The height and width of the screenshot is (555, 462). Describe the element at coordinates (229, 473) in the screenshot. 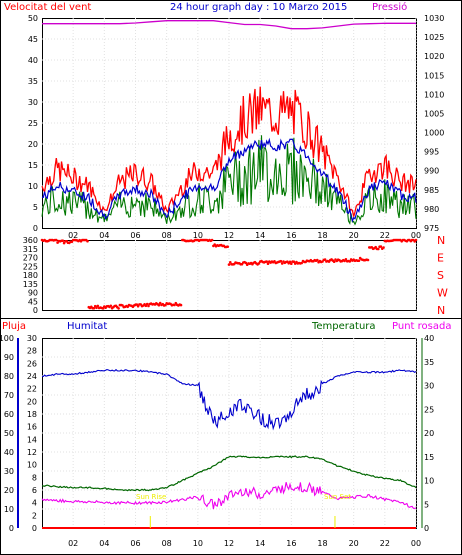

I see `temperature-line` at that location.